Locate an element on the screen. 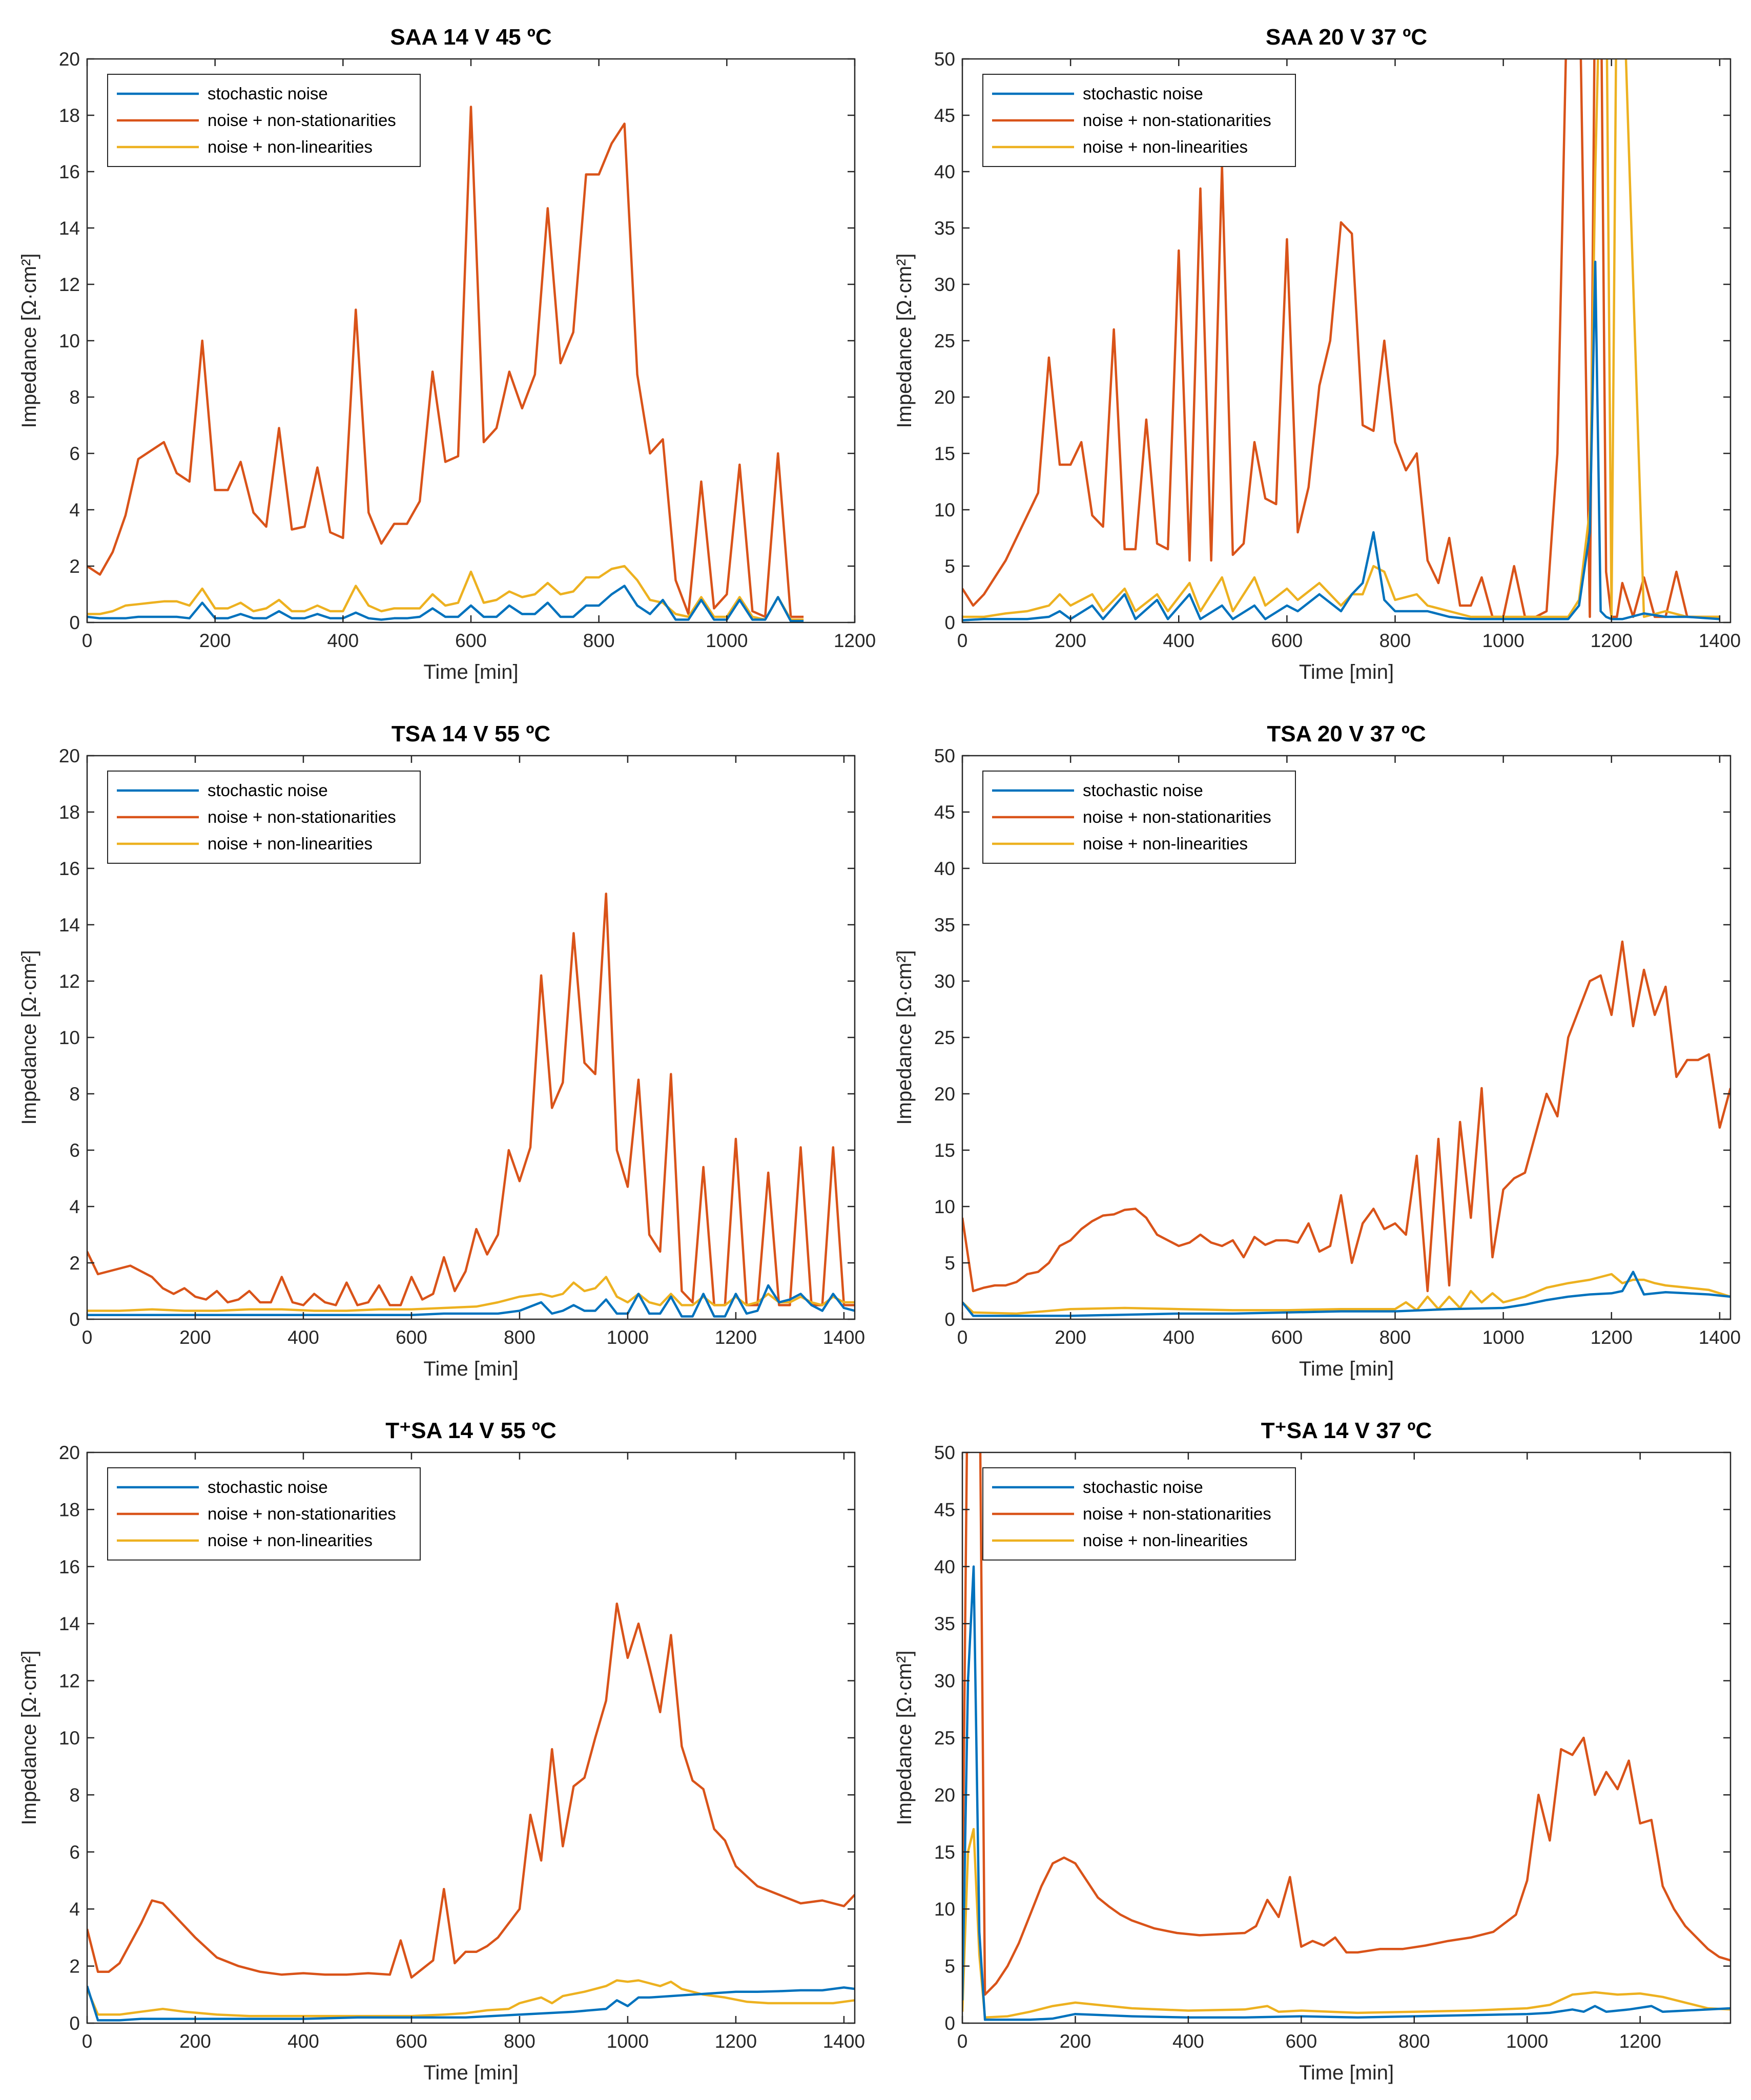 This screenshot has width=1751, height=2100. x-tick-label: 400 is located at coordinates (1178, 1337).